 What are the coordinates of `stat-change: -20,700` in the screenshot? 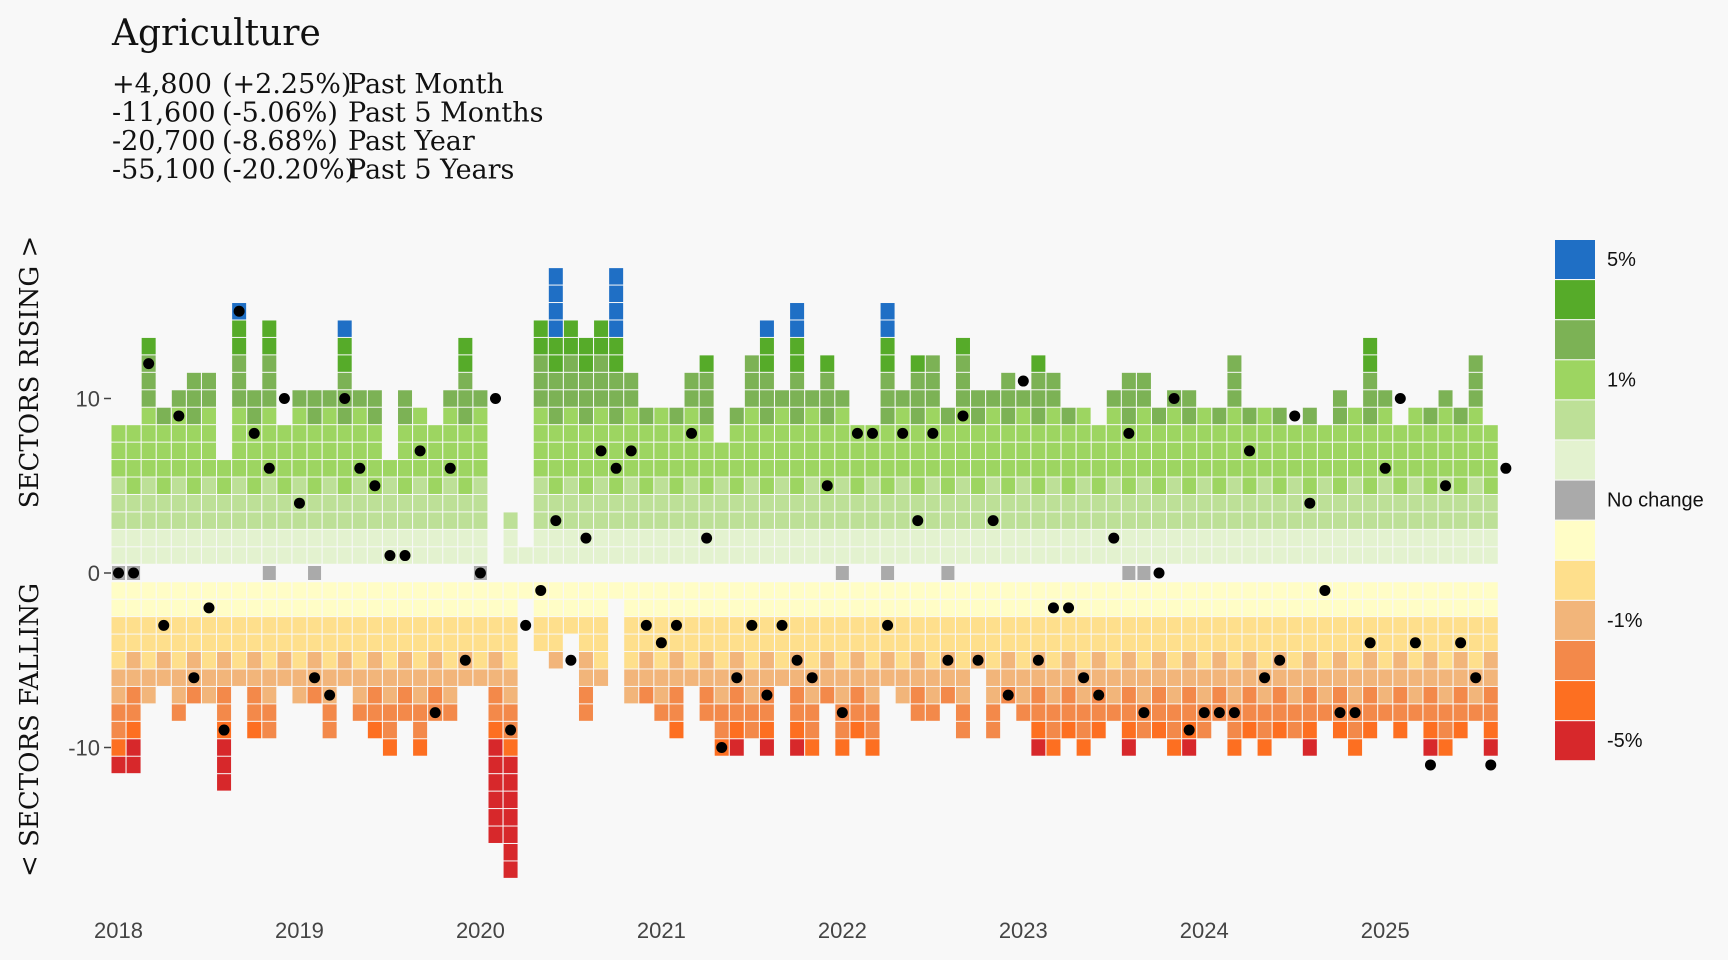 It's located at (164, 141).